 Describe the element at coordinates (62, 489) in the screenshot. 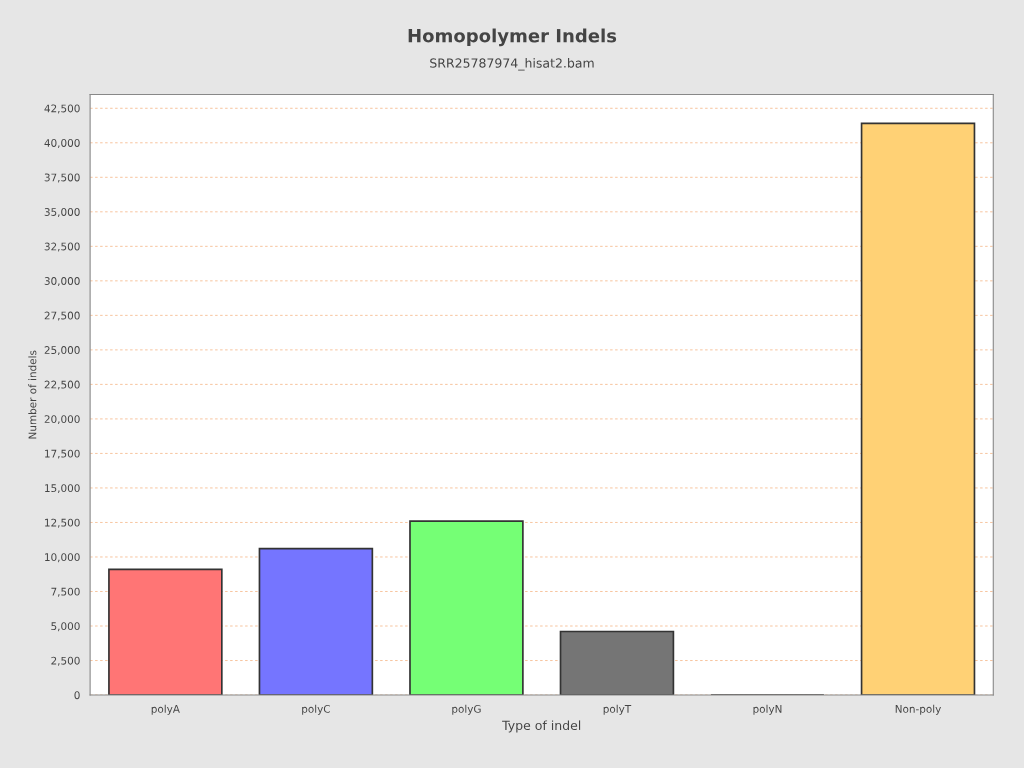

I see `y-tick-label: 15,000` at that location.